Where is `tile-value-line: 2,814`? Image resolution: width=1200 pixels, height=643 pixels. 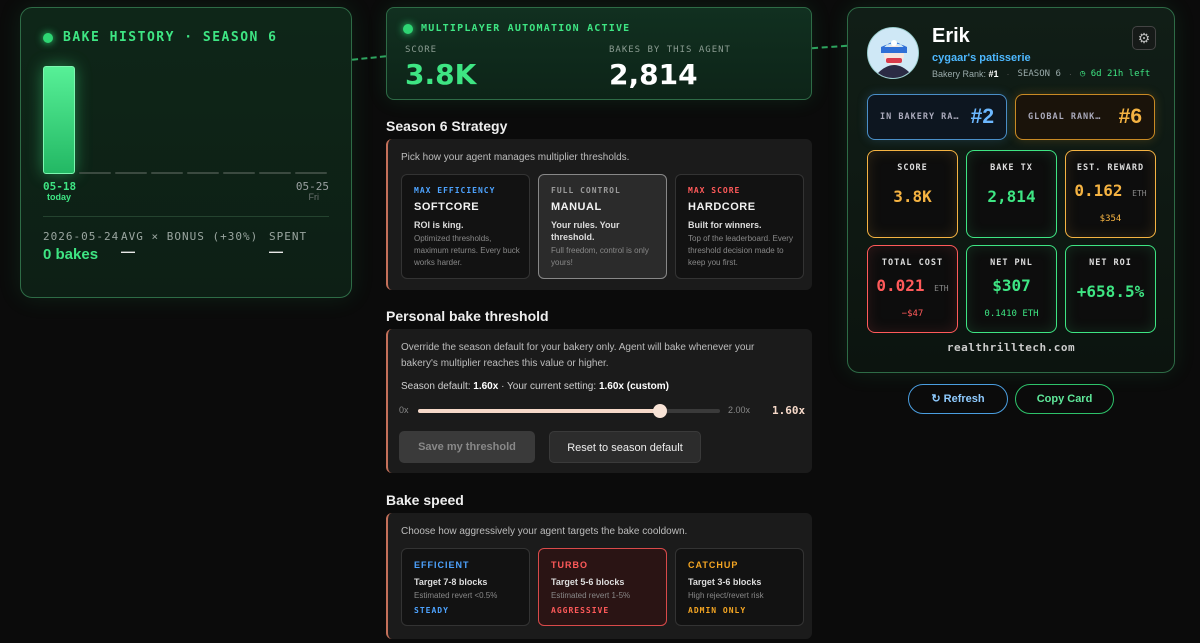
tile-value-line: 2,814 is located at coordinates (1011, 196).